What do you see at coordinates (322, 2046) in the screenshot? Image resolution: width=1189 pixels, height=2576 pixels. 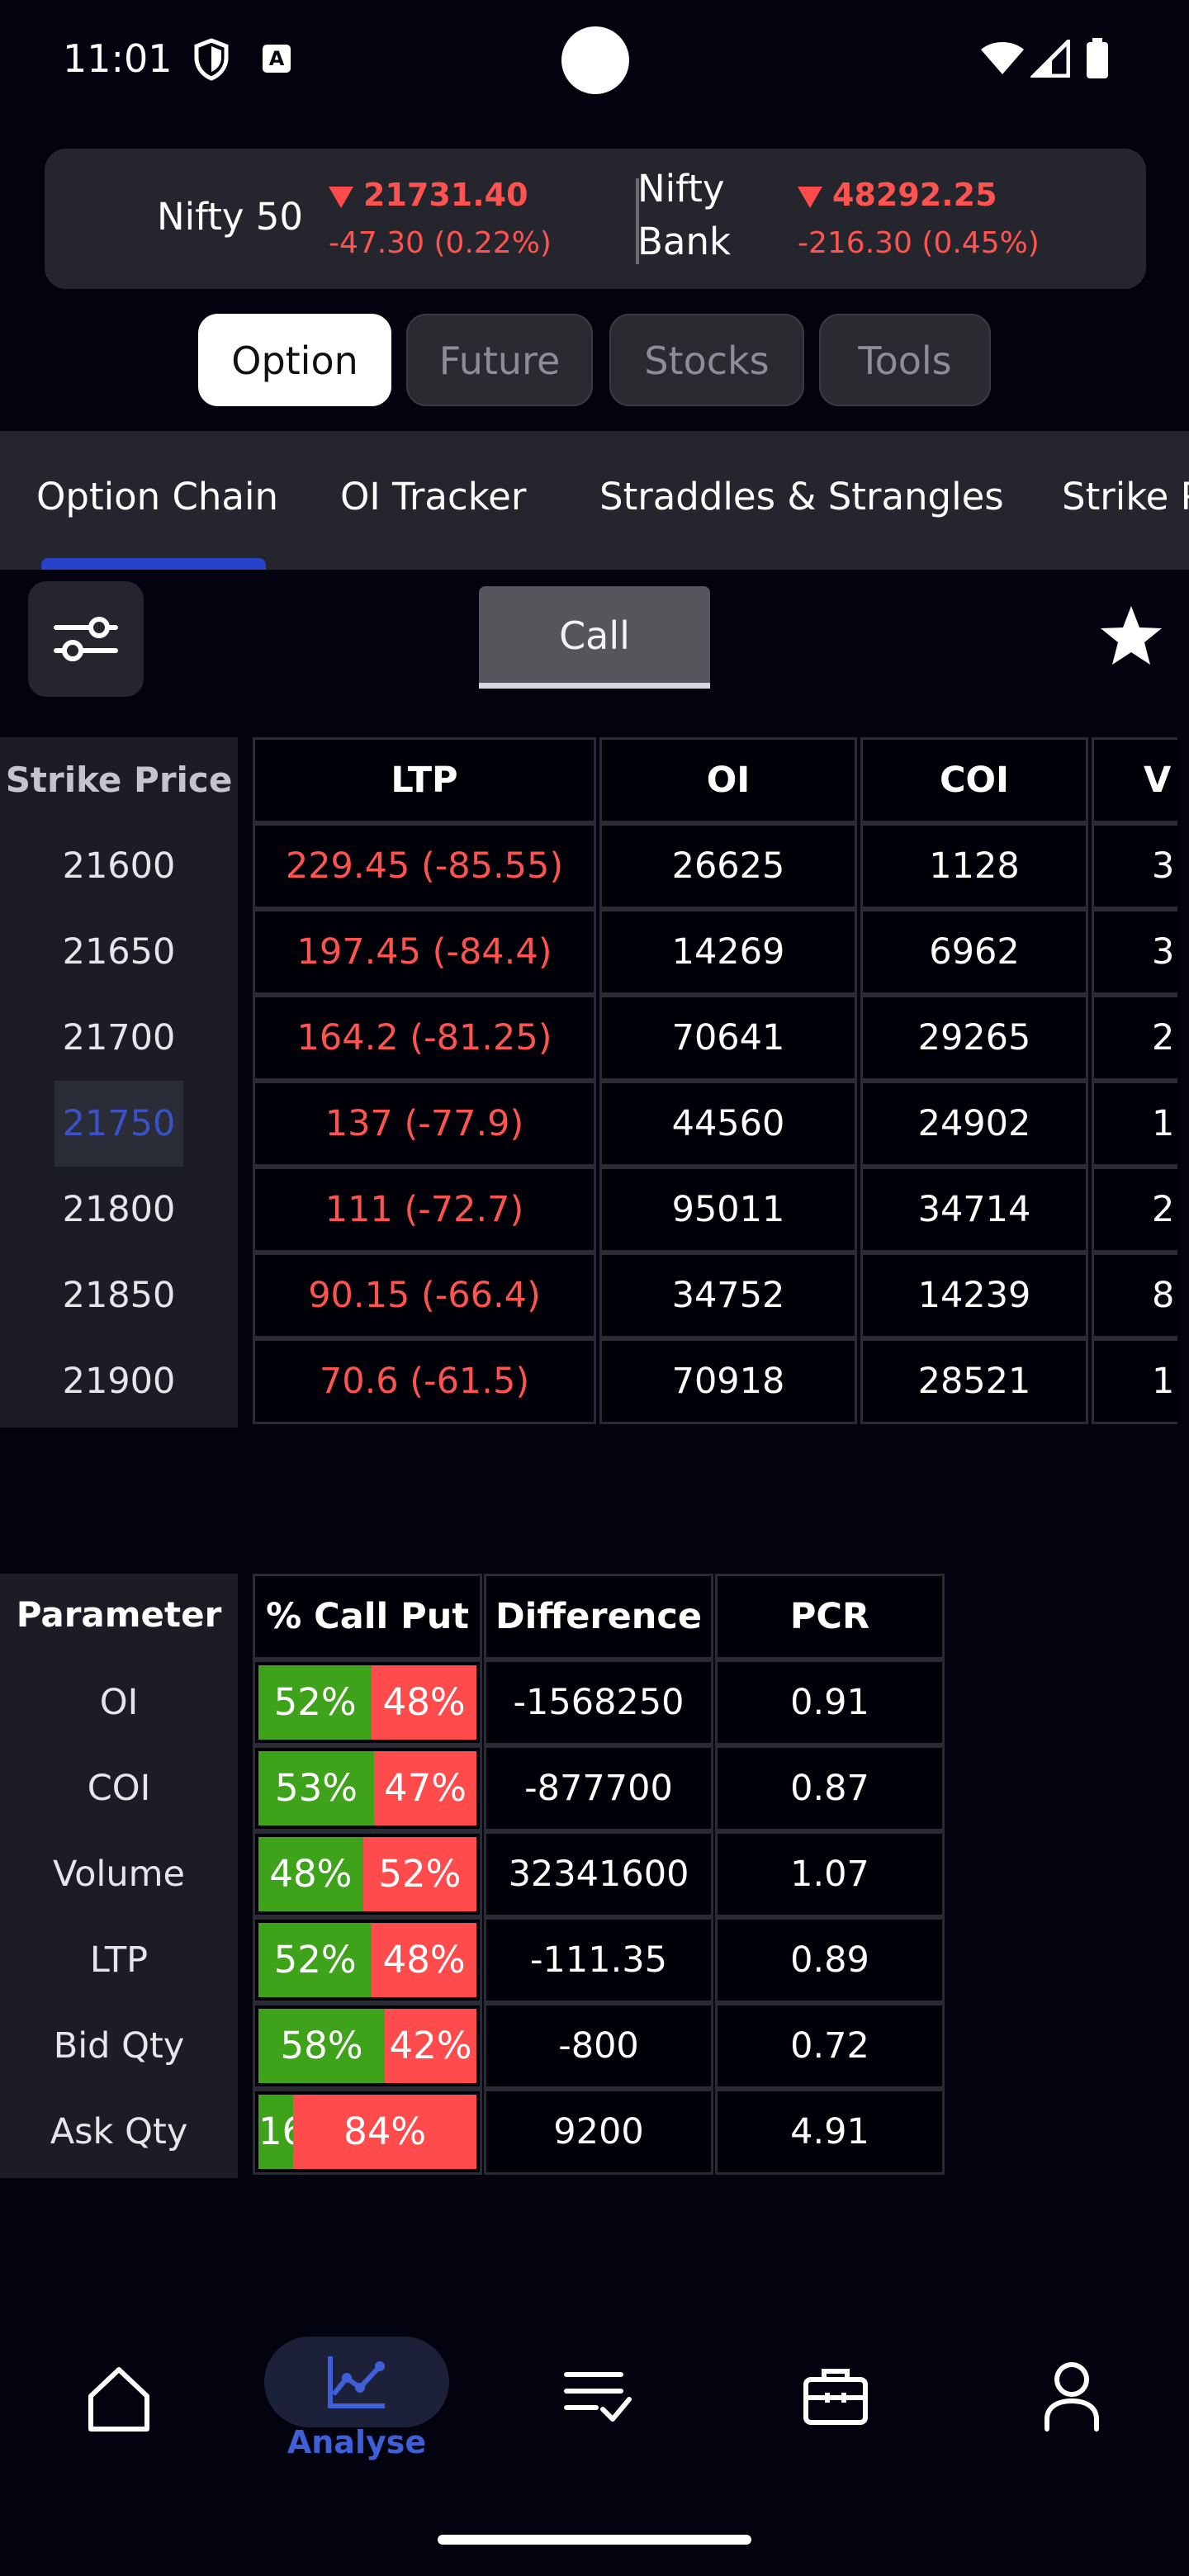 I see `call-share: 58%` at bounding box center [322, 2046].